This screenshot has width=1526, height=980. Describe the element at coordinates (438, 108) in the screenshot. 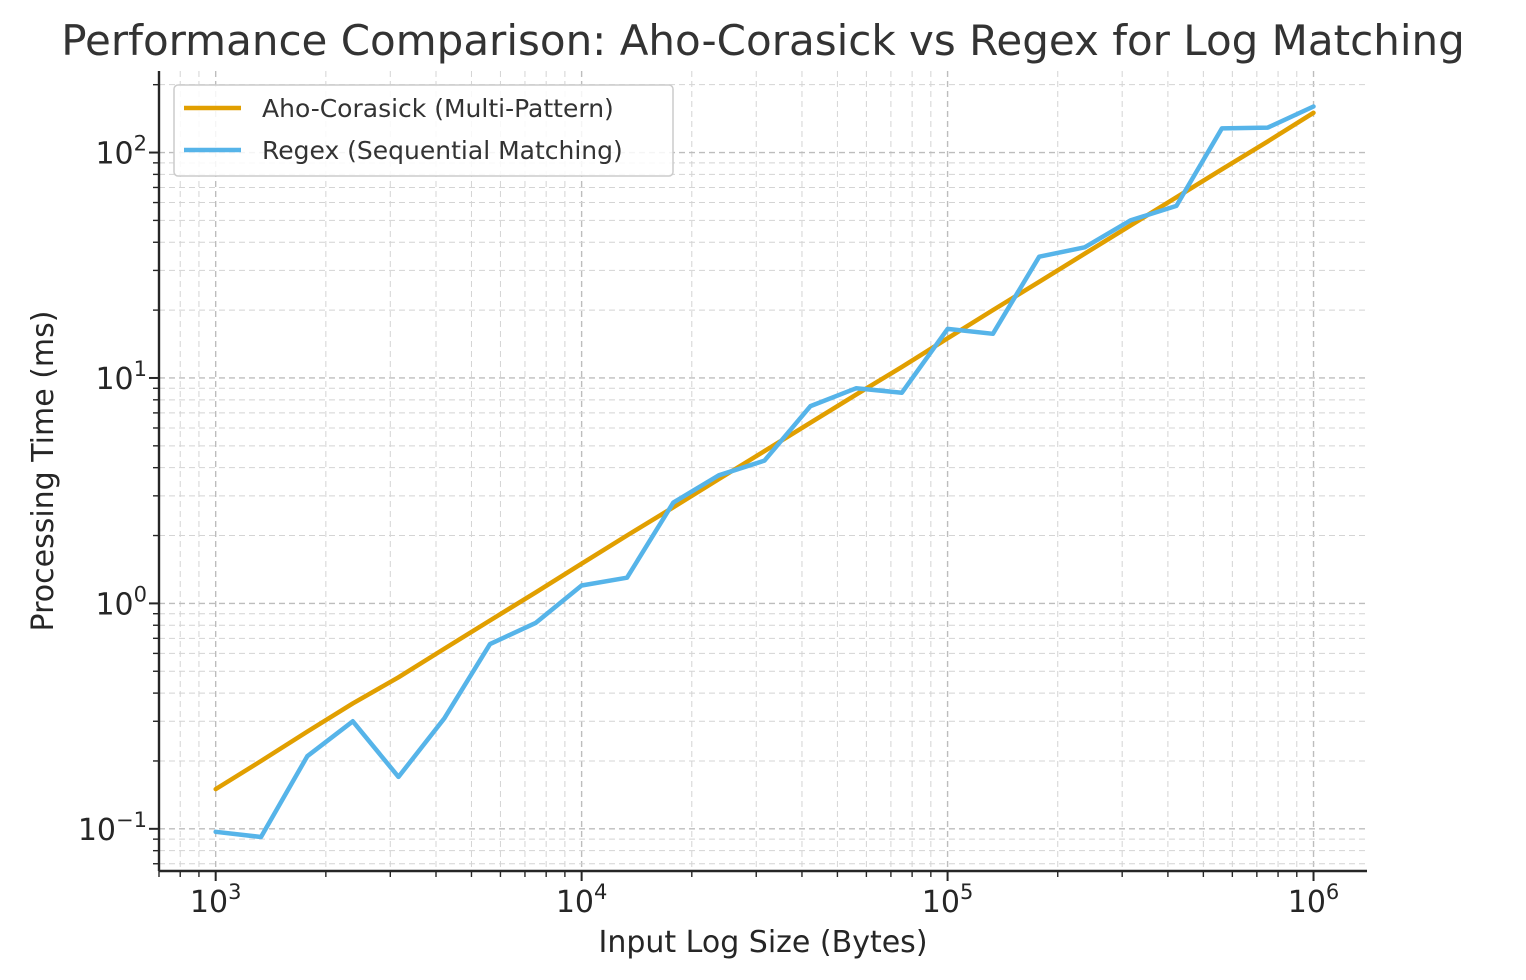

I see `legend-label-aho: Aho-Corasick (Multi-Pattern)` at that location.